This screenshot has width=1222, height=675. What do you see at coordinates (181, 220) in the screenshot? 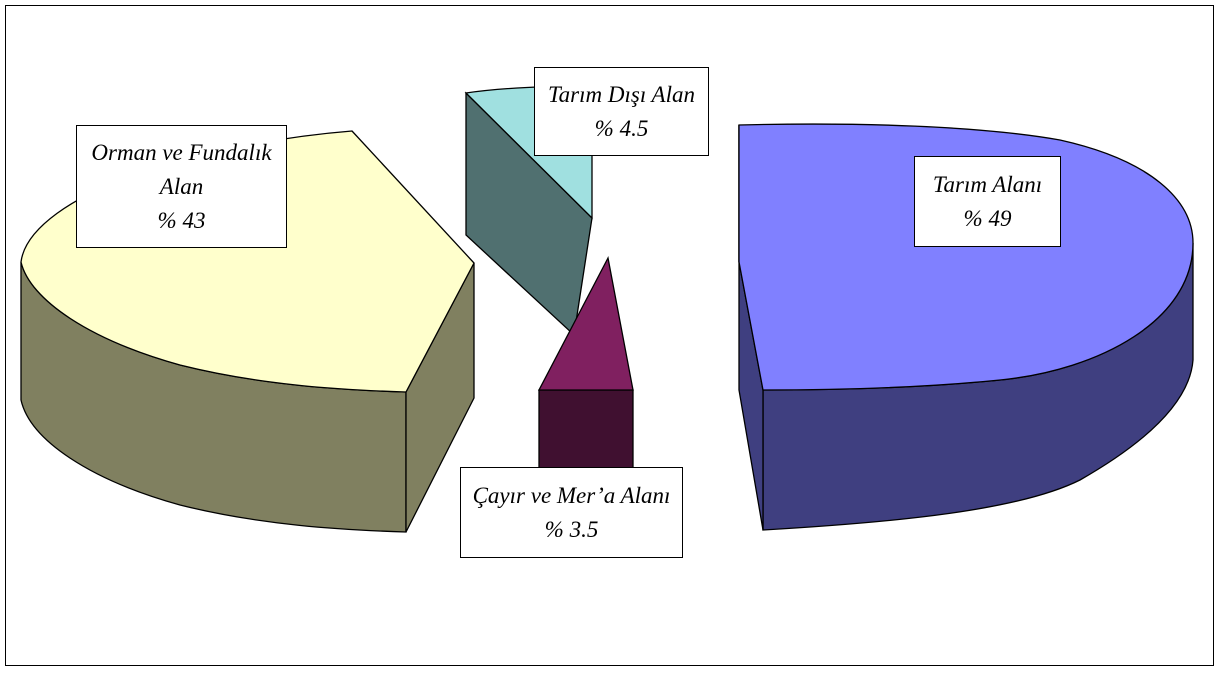
I see `label-orman-pct: % 43` at bounding box center [181, 220].